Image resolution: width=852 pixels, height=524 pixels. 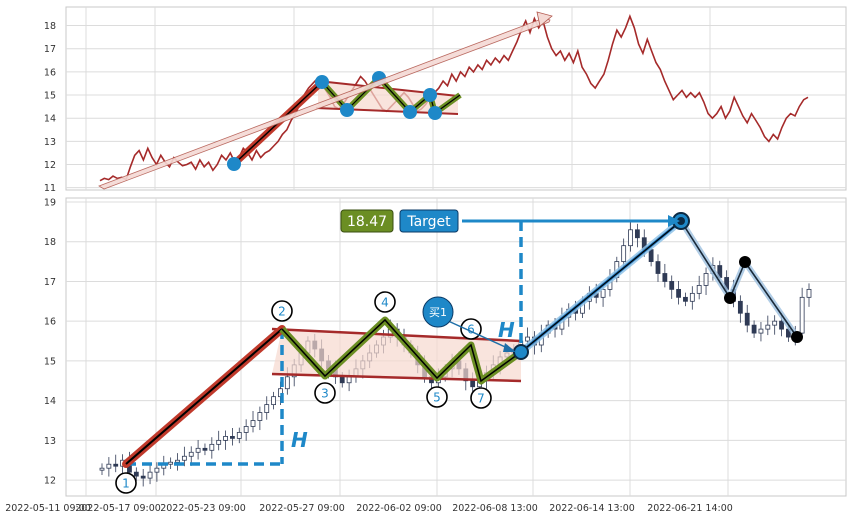 I want to click on detail-y-tick-label: 14, so click(x=50, y=401).